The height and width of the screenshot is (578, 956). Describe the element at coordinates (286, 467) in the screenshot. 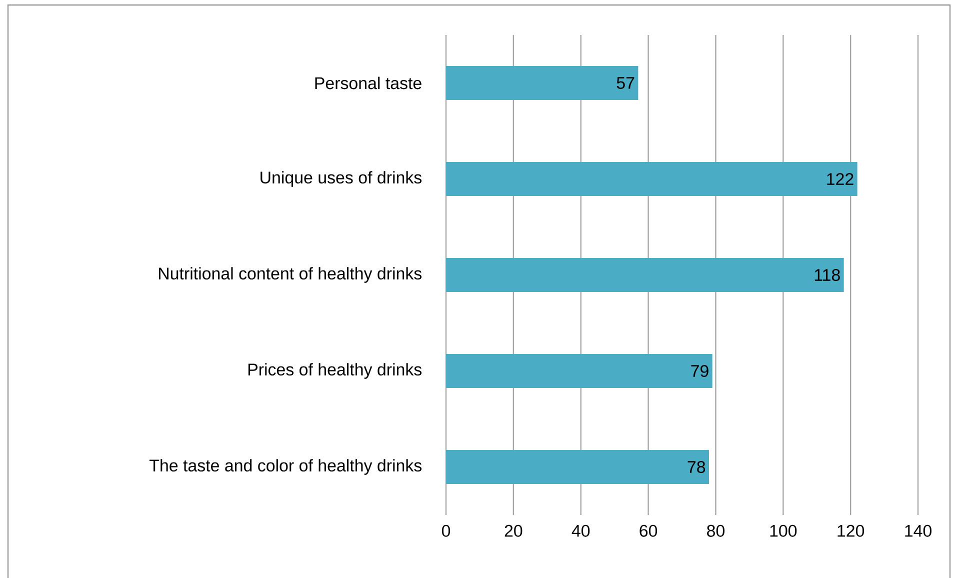

I see `y-tick-label: The taste and color of healthy drinks` at that location.